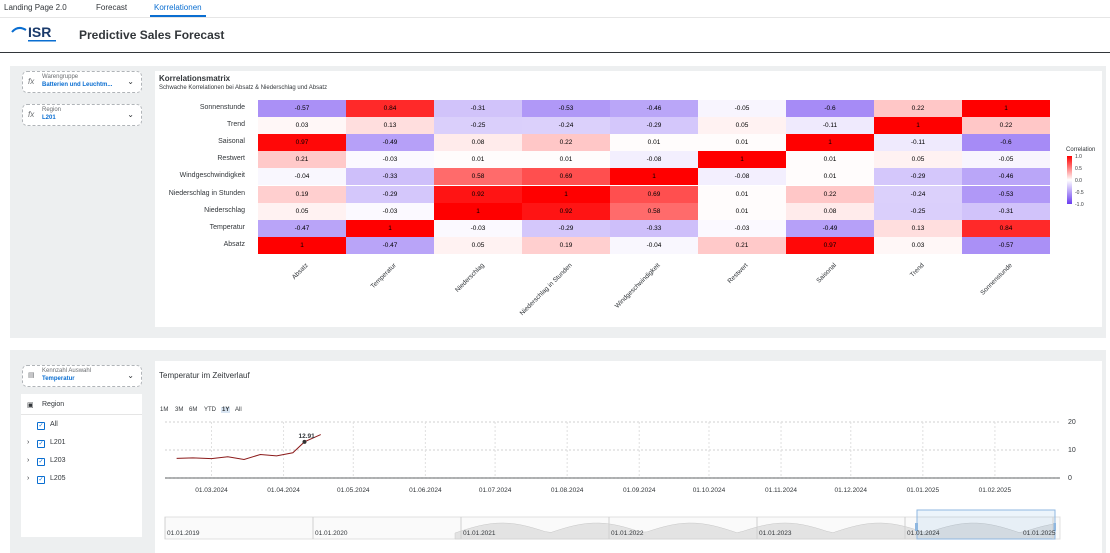  I want to click on range-button-1m: 1M, so click(164, 410).